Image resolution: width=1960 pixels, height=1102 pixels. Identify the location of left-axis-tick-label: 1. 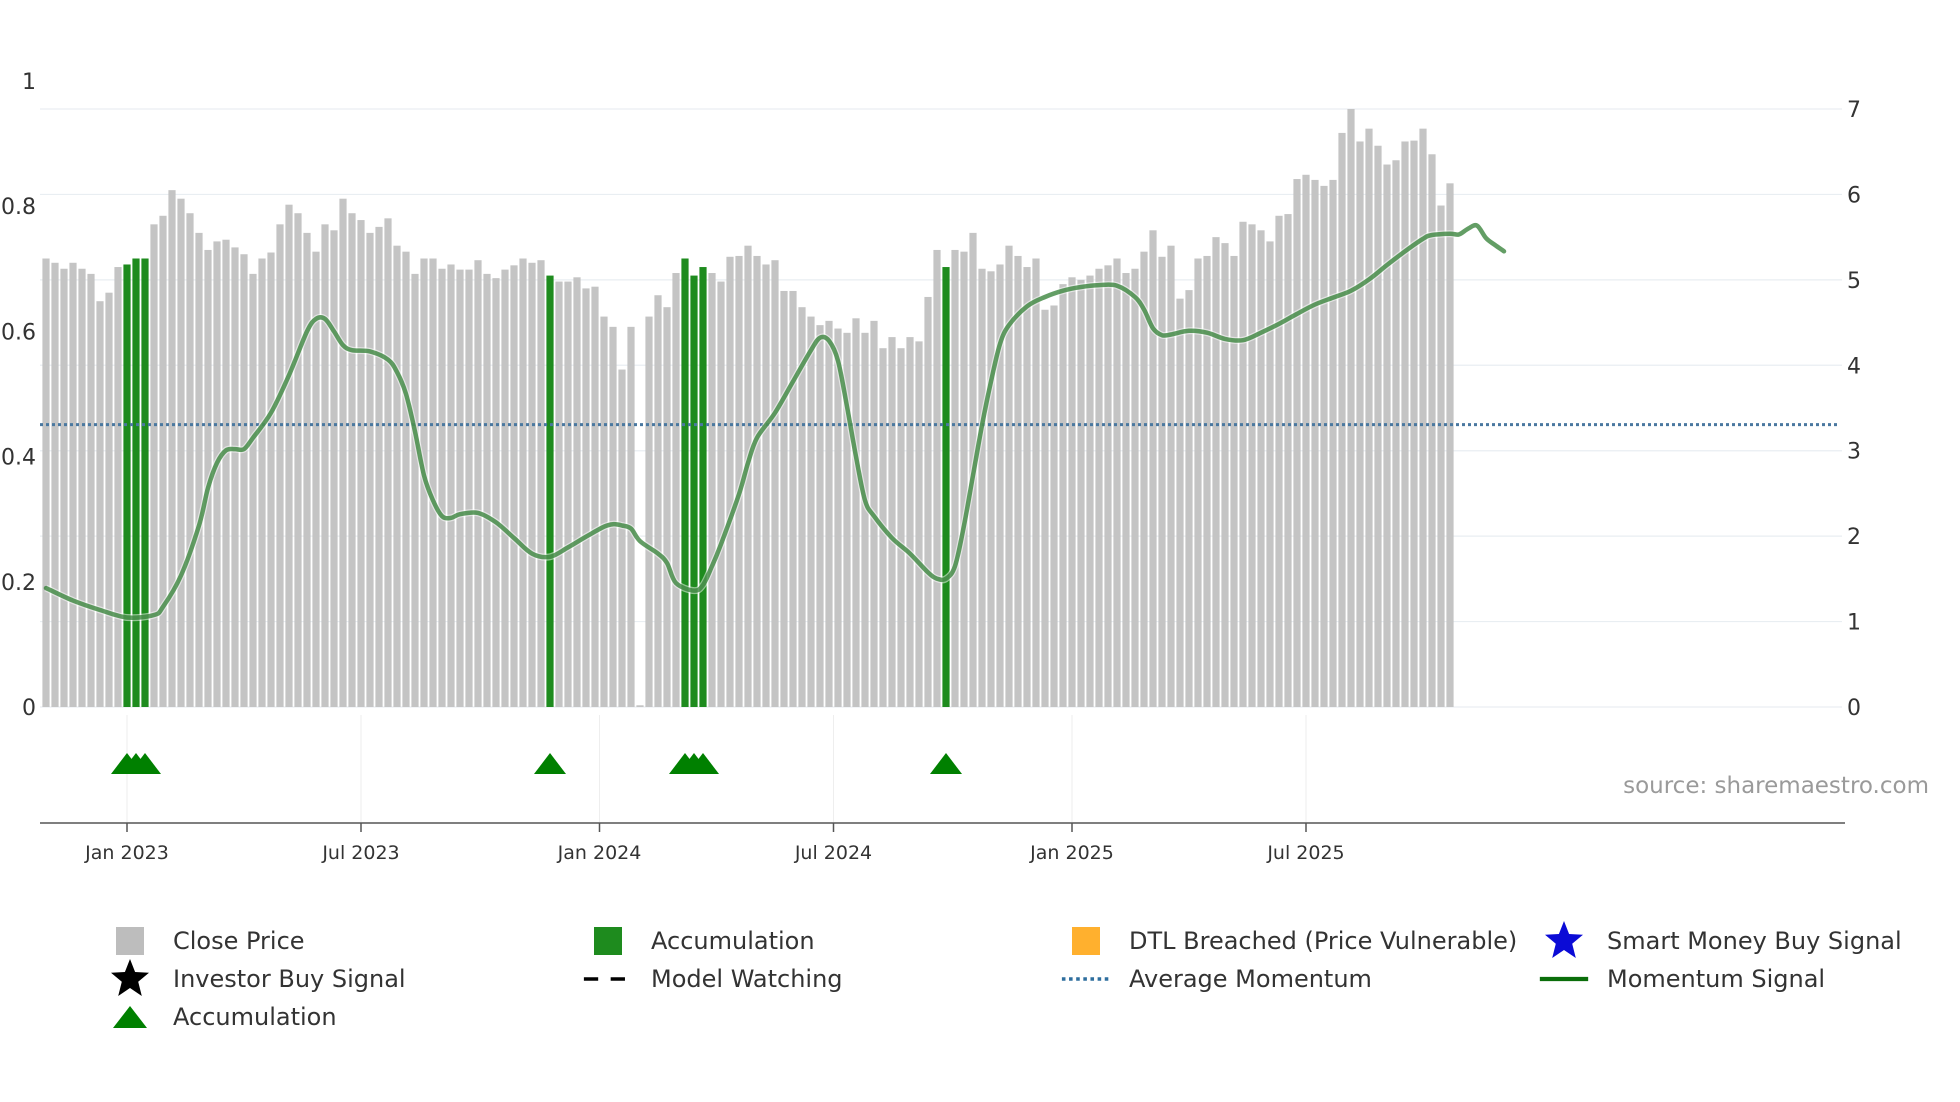
(29, 82).